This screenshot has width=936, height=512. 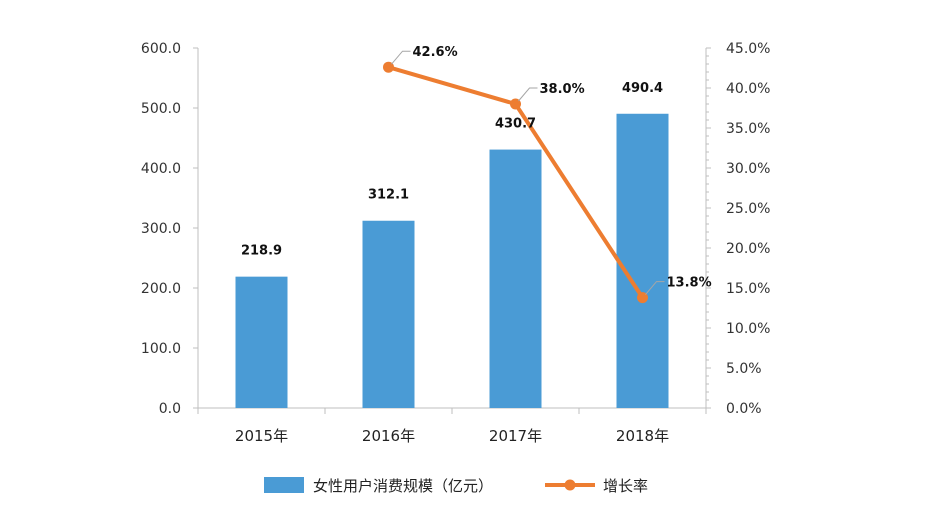 What do you see at coordinates (161, 349) in the screenshot?
I see `left-axis-tick-label: 100.0` at bounding box center [161, 349].